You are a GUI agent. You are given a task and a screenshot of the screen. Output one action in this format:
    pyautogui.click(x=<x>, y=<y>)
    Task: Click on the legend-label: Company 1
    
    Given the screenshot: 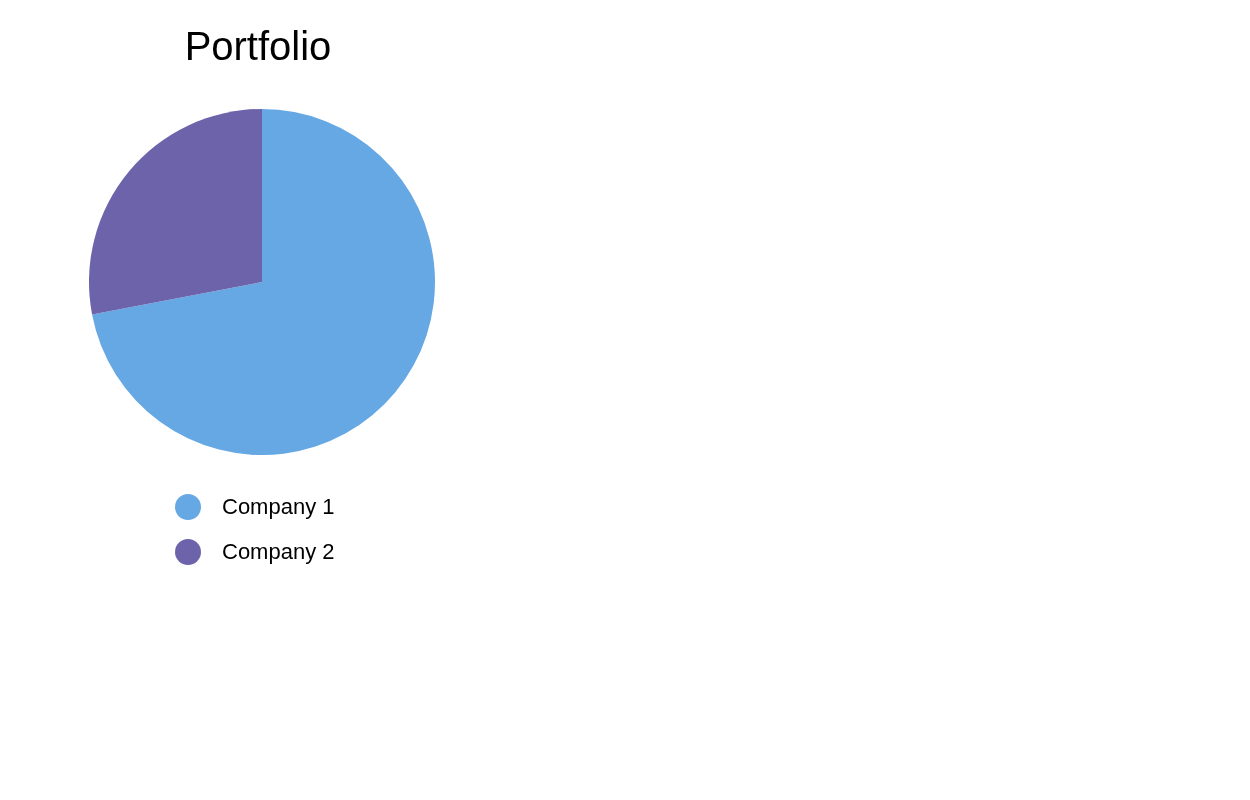 What is the action you would take?
    pyautogui.click(x=278, y=506)
    